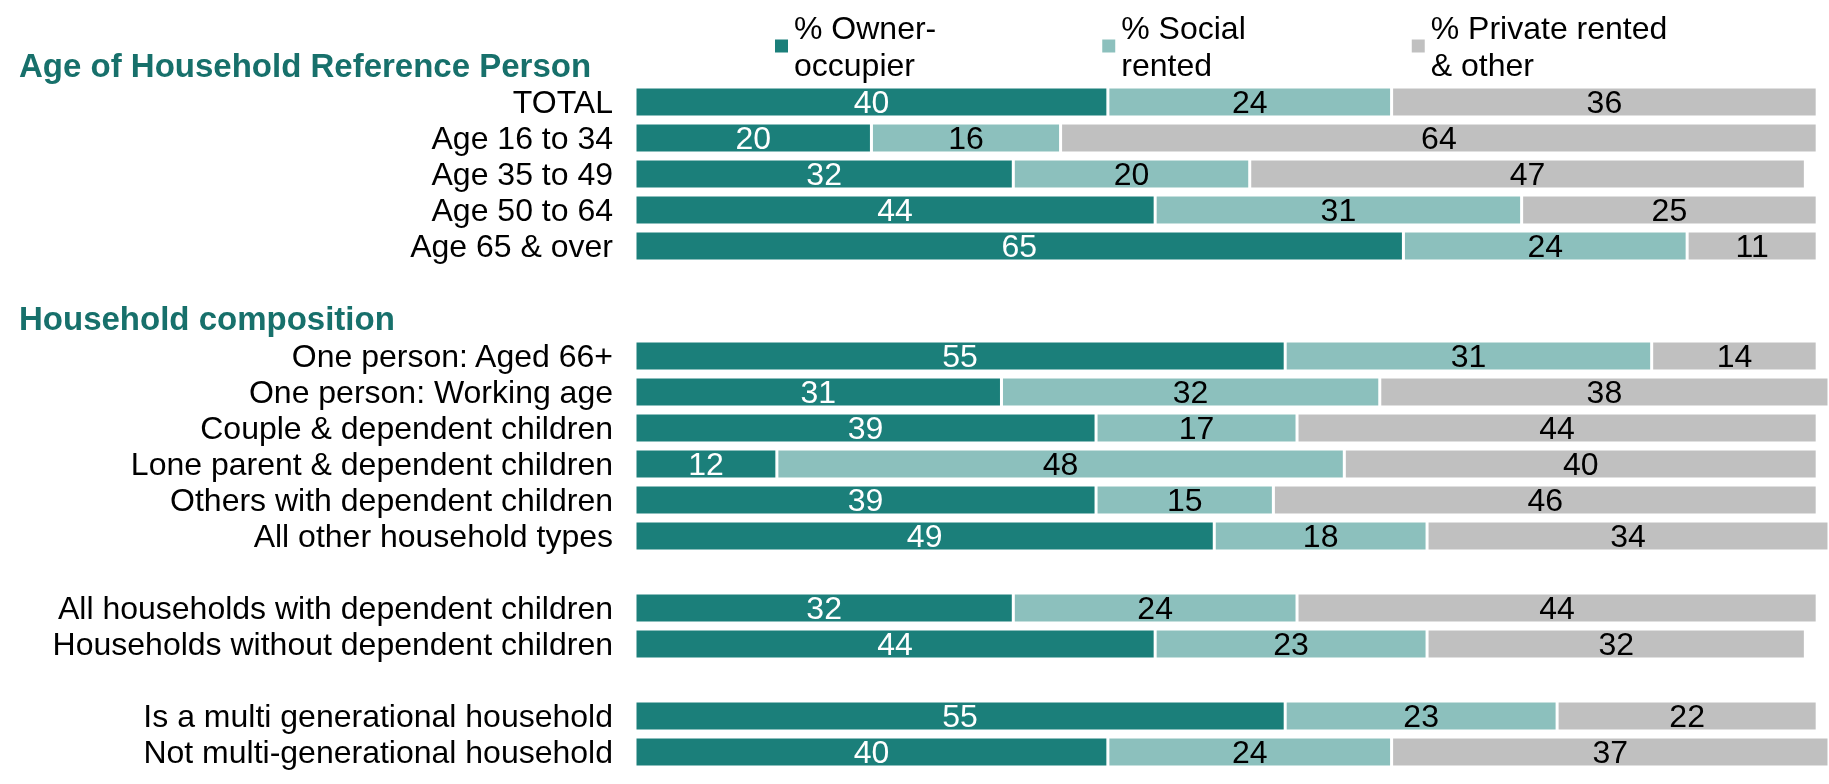 The image size is (1829, 784). What do you see at coordinates (562, 102) in the screenshot?
I see `y-tick-label: TOTAL` at bounding box center [562, 102].